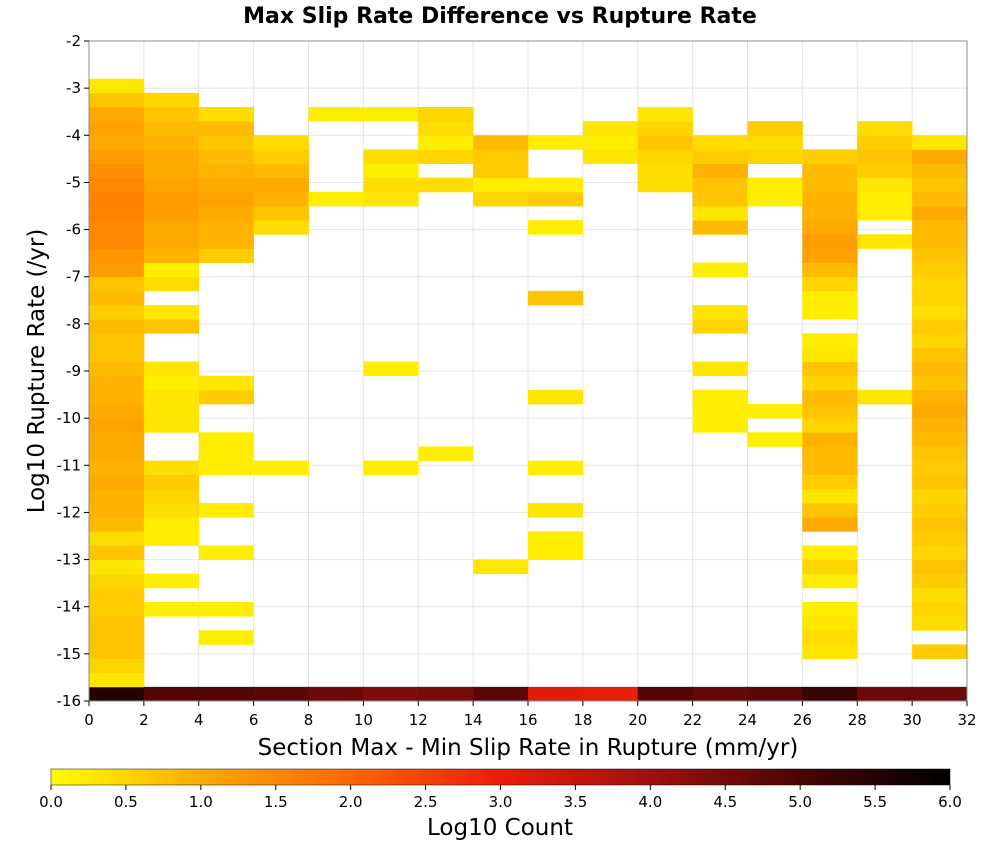 Image resolution: width=1000 pixels, height=854 pixels. Describe the element at coordinates (747, 720) in the screenshot. I see `x-tick-label: 24` at that location.